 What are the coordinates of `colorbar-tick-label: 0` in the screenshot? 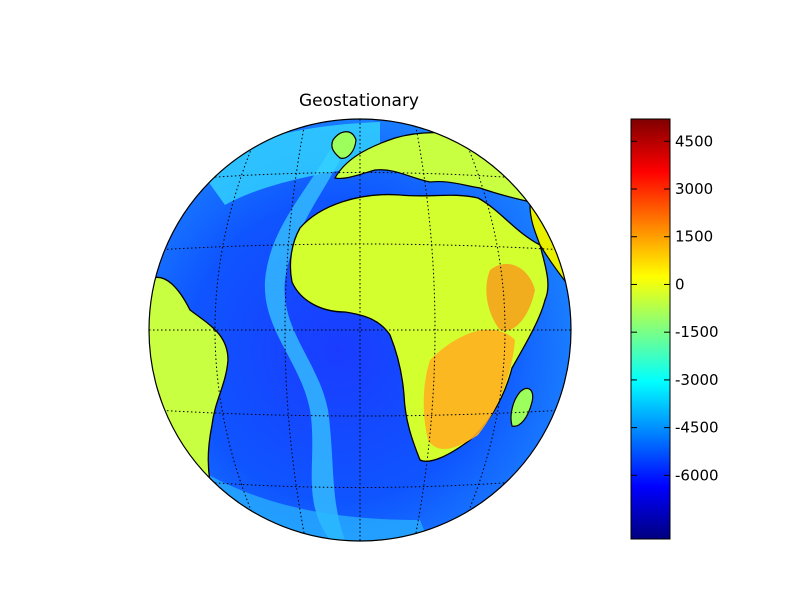 It's located at (680, 284).